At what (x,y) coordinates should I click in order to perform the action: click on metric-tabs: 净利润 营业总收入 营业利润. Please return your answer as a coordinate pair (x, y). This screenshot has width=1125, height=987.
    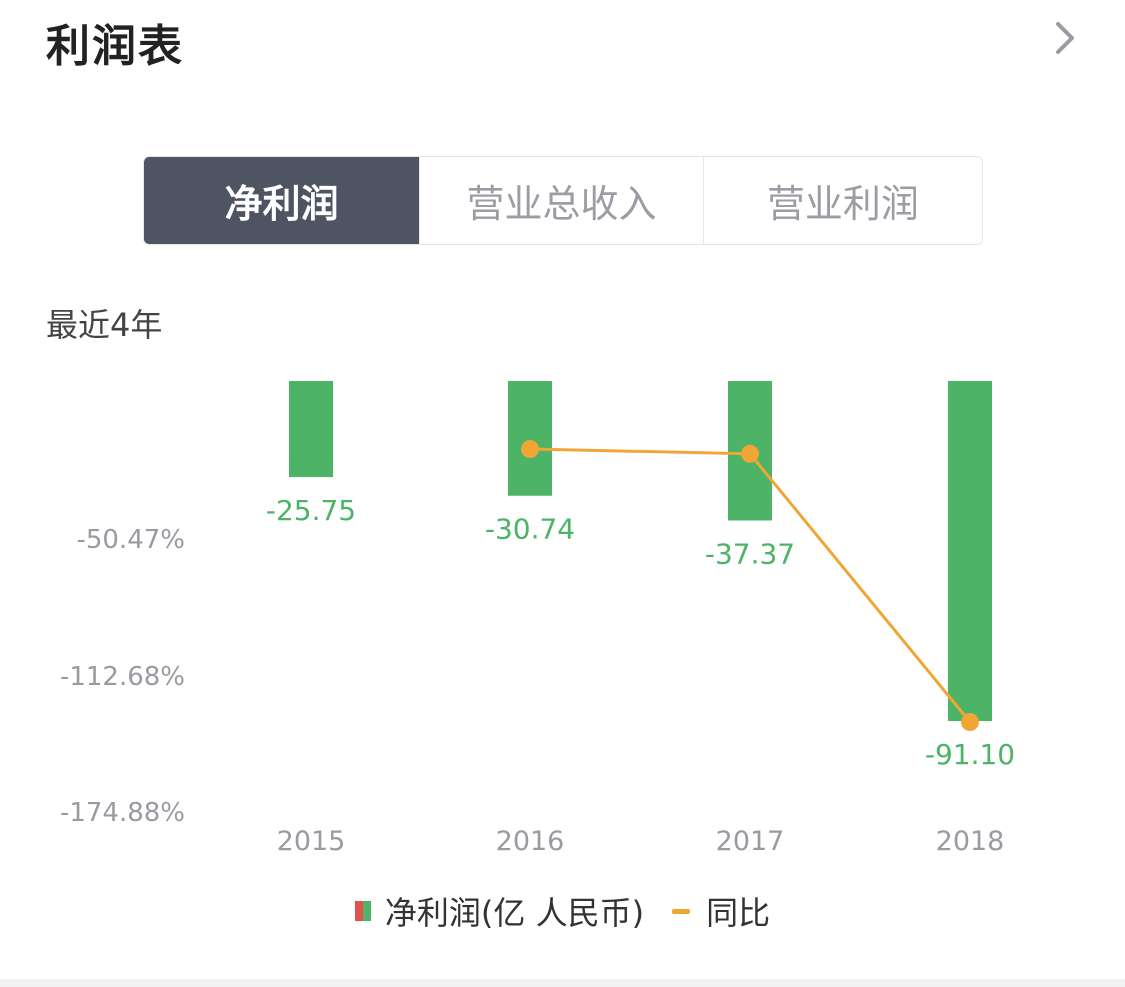
    Looking at the image, I should click on (563, 200).